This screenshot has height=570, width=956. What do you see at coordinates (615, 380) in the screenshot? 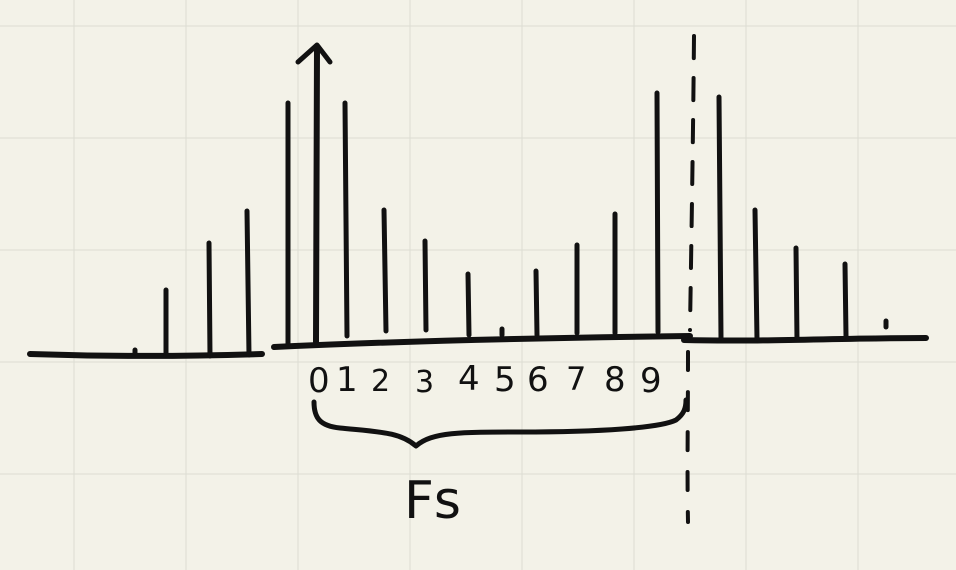
I see `index-label: 8` at bounding box center [615, 380].